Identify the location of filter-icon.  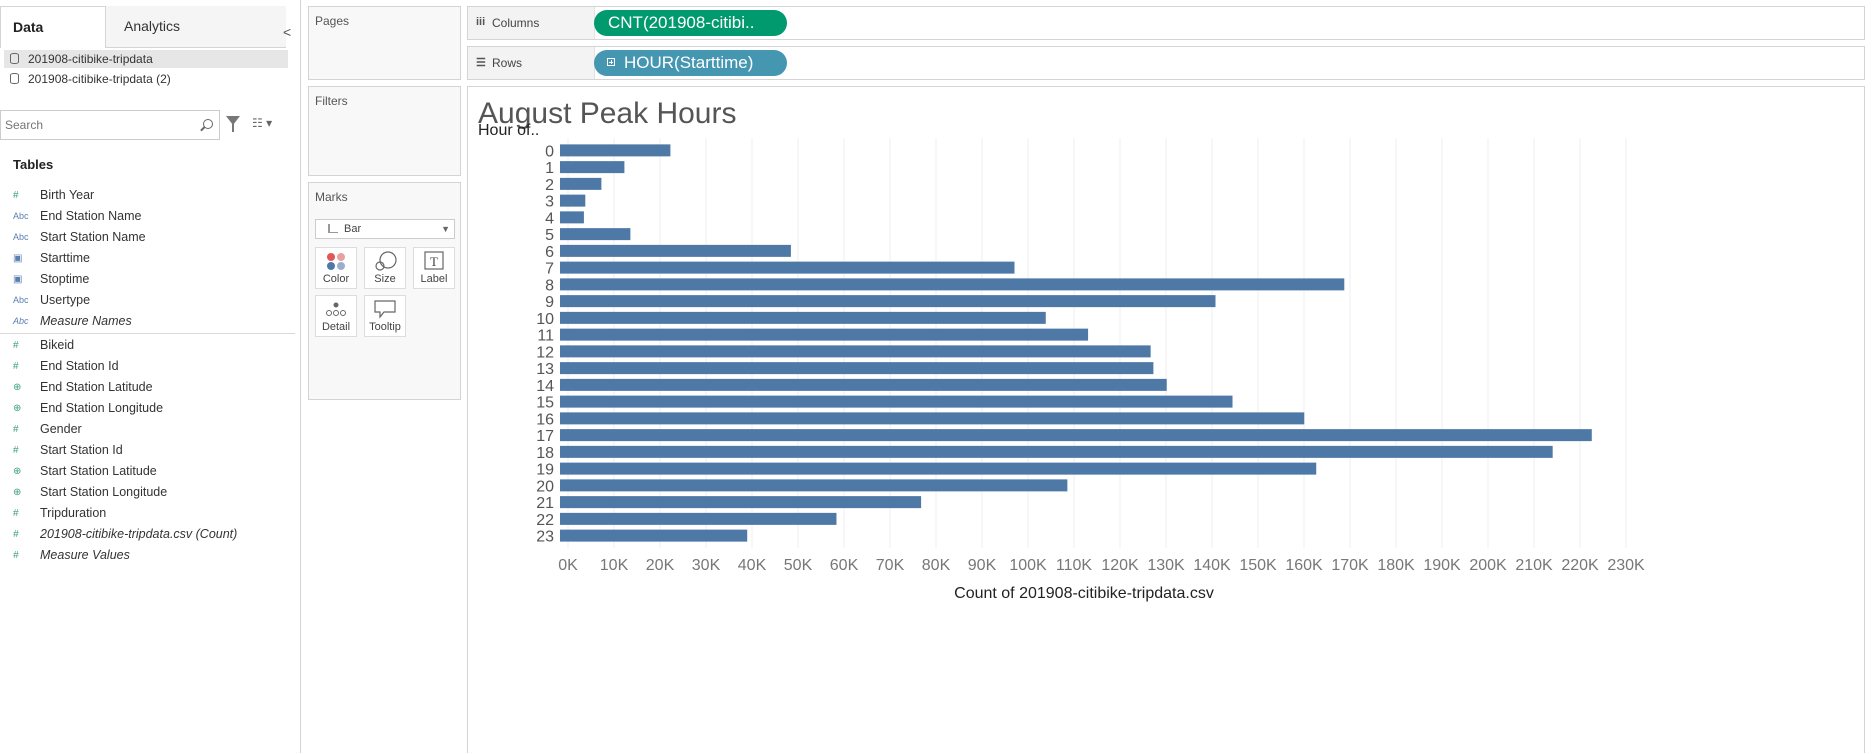
(233, 124).